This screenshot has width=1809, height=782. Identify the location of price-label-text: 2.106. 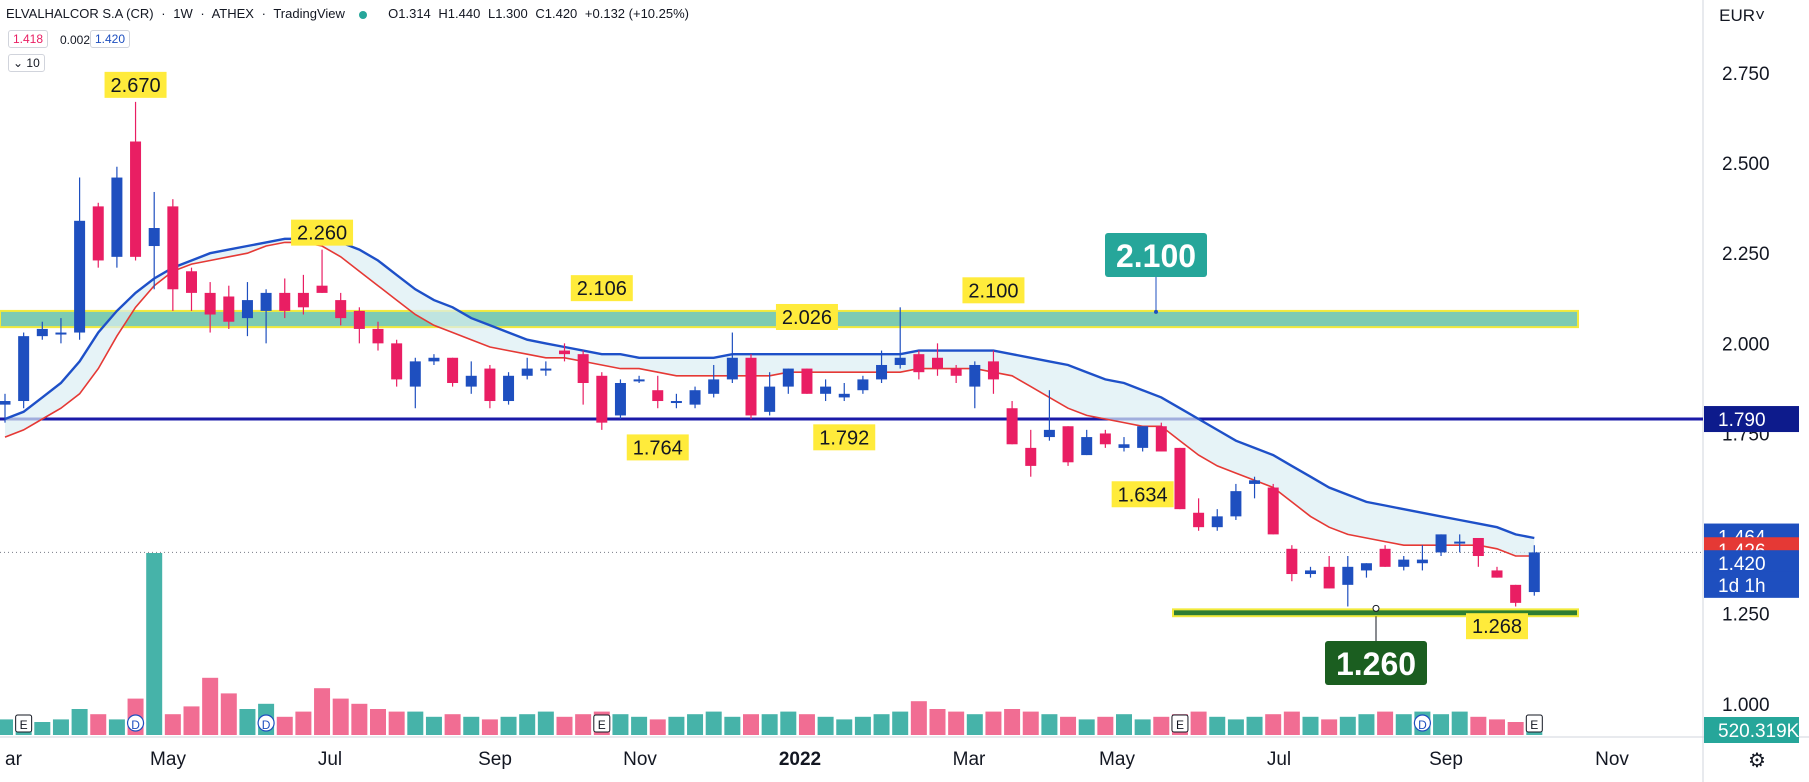
(602, 289).